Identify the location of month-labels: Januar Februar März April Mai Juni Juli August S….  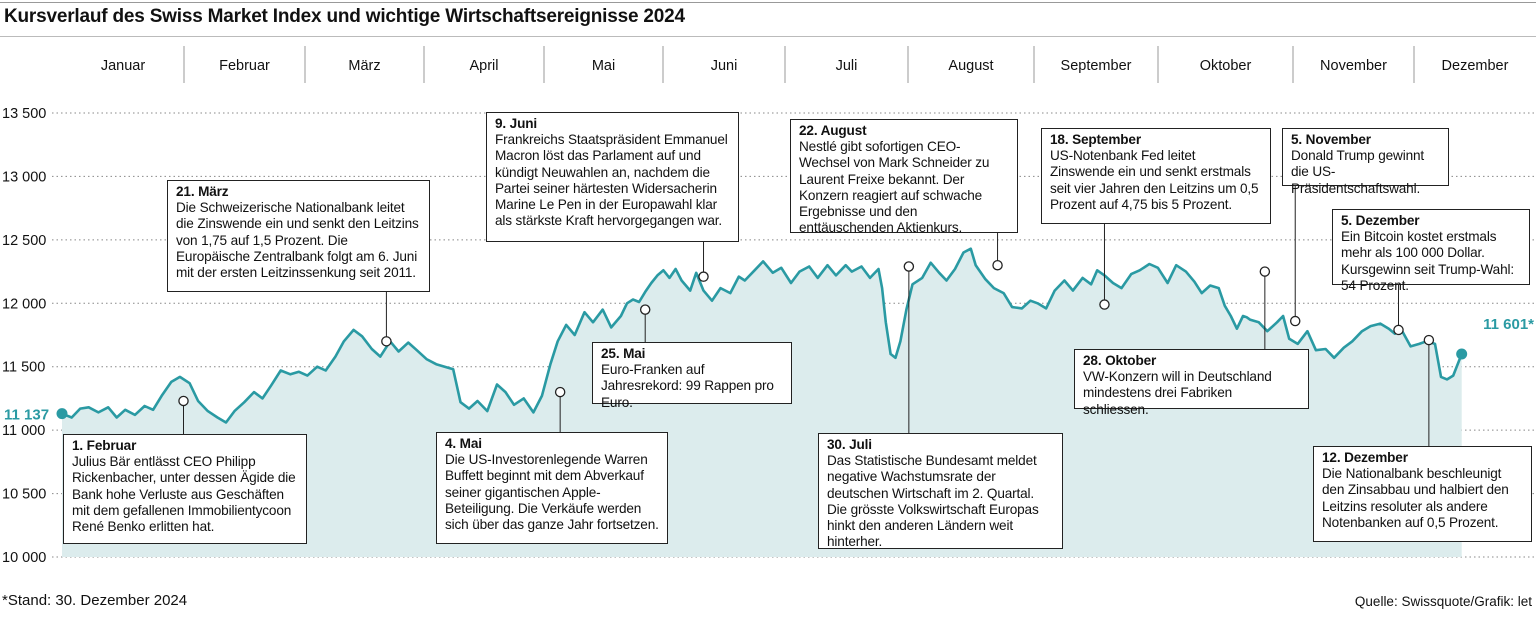
(805, 66).